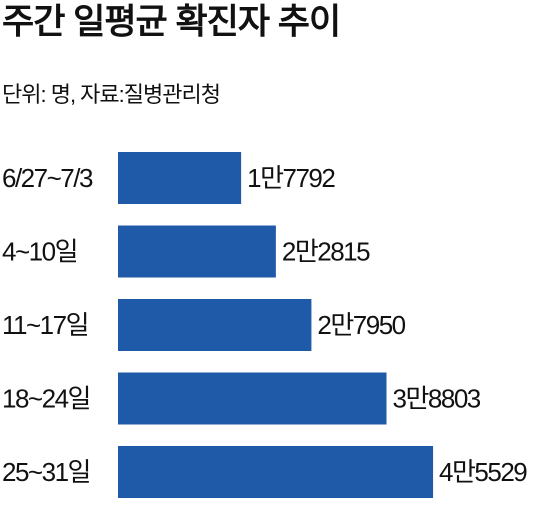 The height and width of the screenshot is (511, 546). I want to click on value-label: 2만2815, so click(326, 251).